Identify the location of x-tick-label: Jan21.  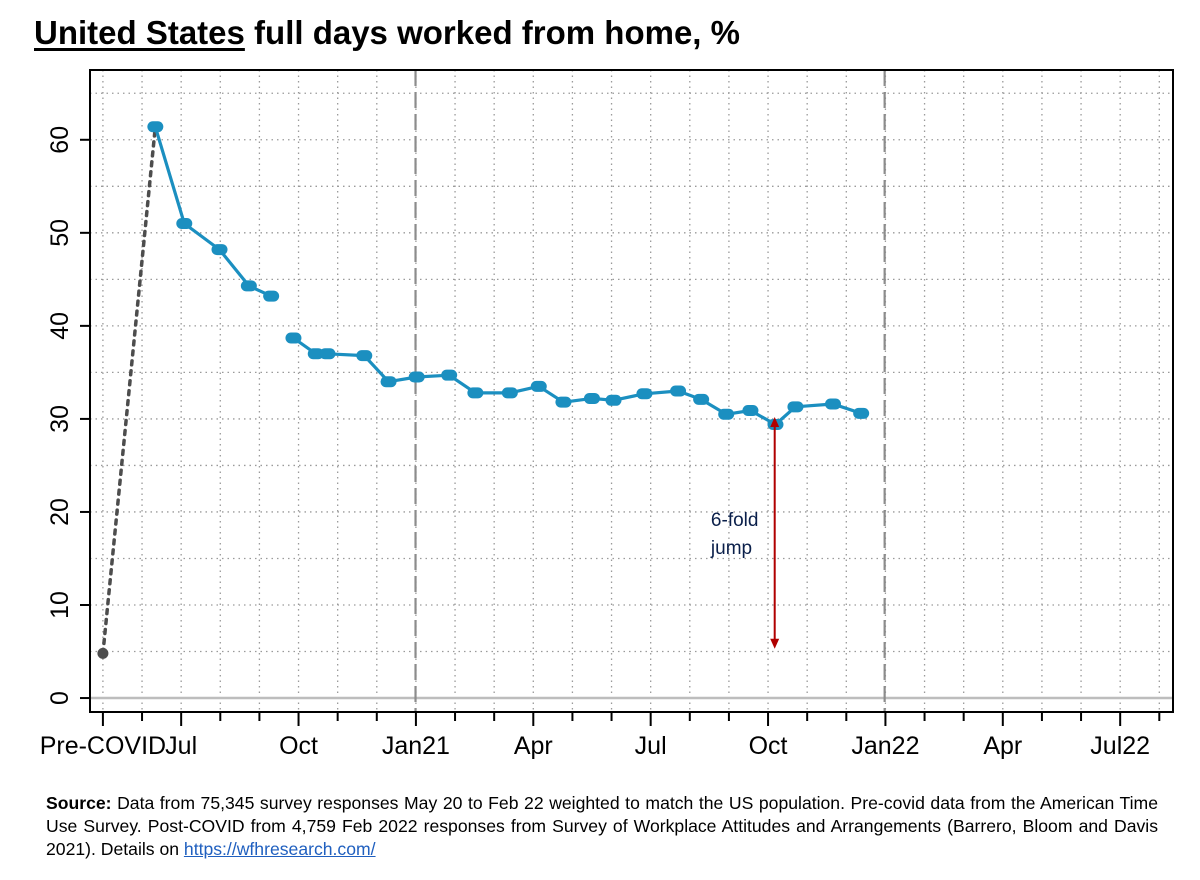
(416, 746).